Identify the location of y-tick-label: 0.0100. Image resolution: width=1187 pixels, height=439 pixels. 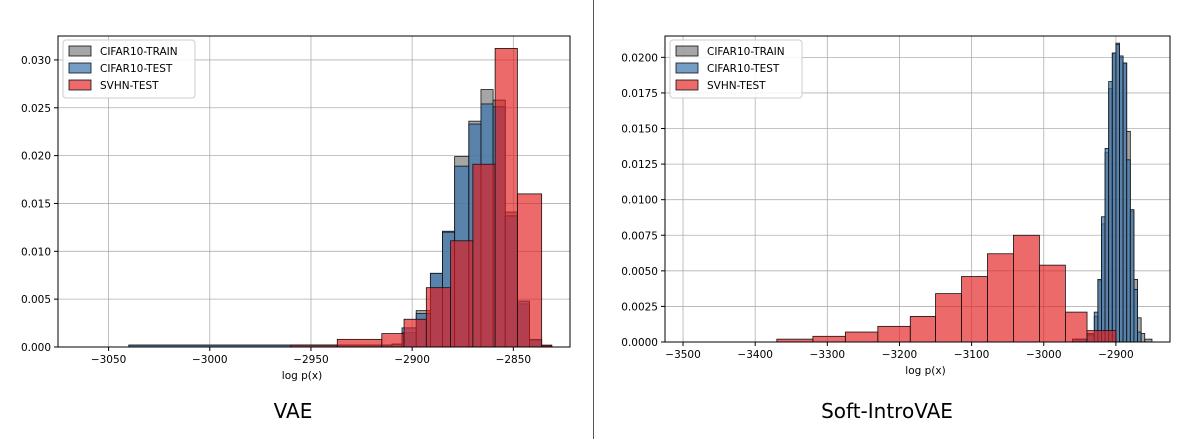
(639, 201).